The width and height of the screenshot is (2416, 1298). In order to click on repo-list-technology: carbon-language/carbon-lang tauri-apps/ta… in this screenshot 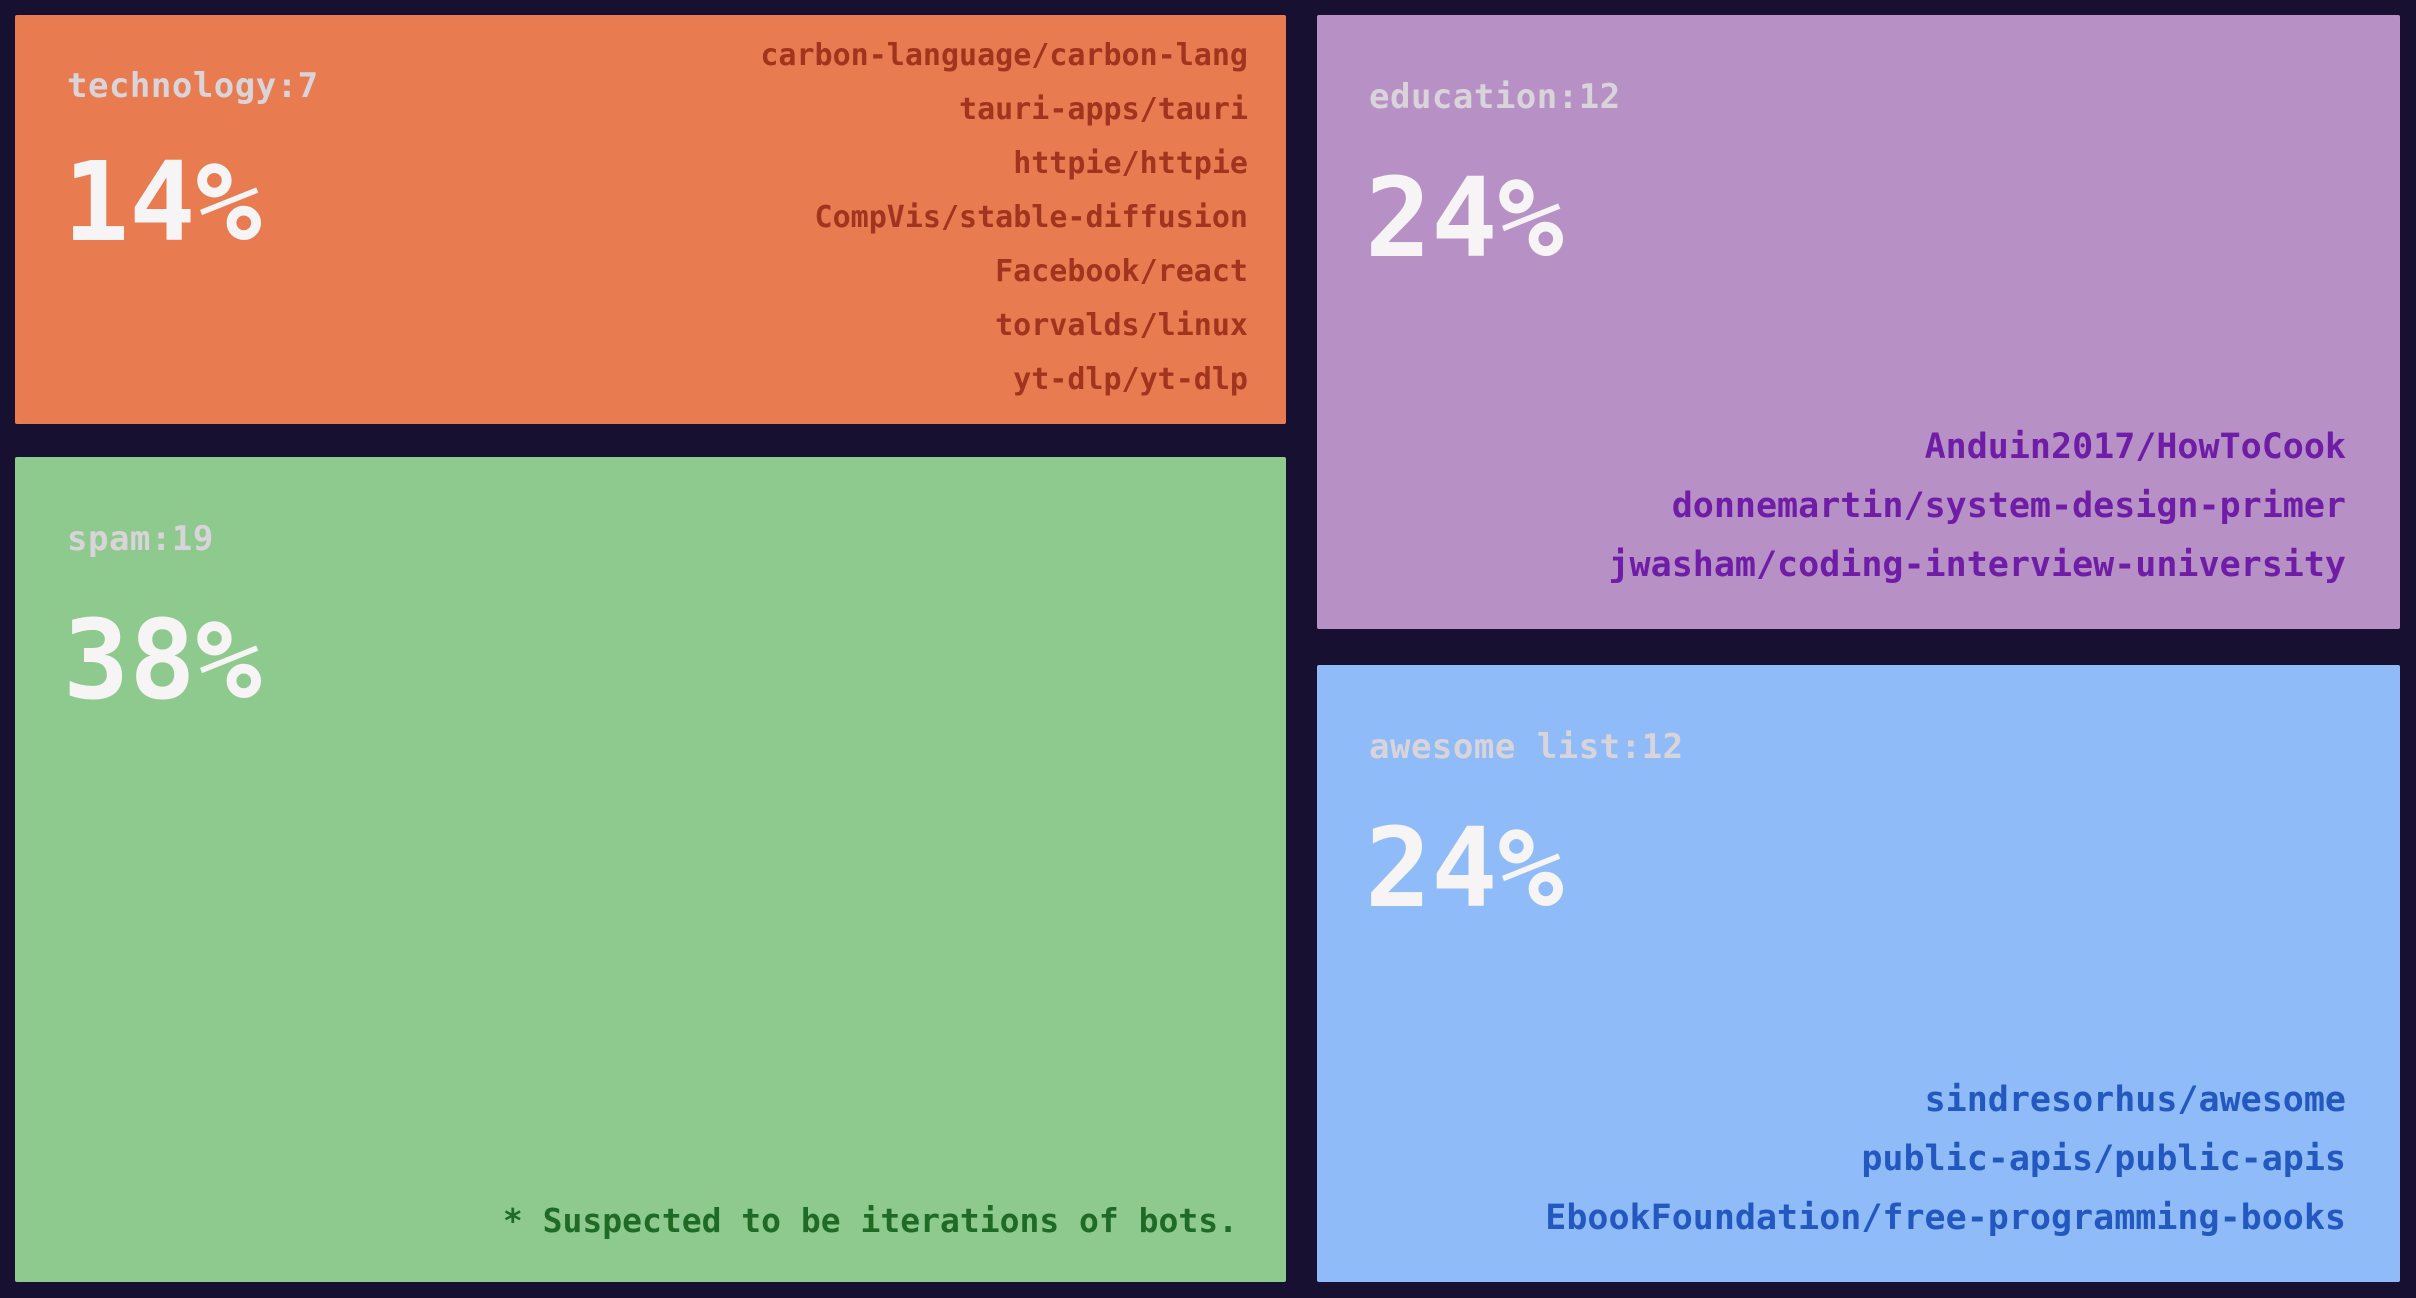, I will do `click(1004, 218)`.